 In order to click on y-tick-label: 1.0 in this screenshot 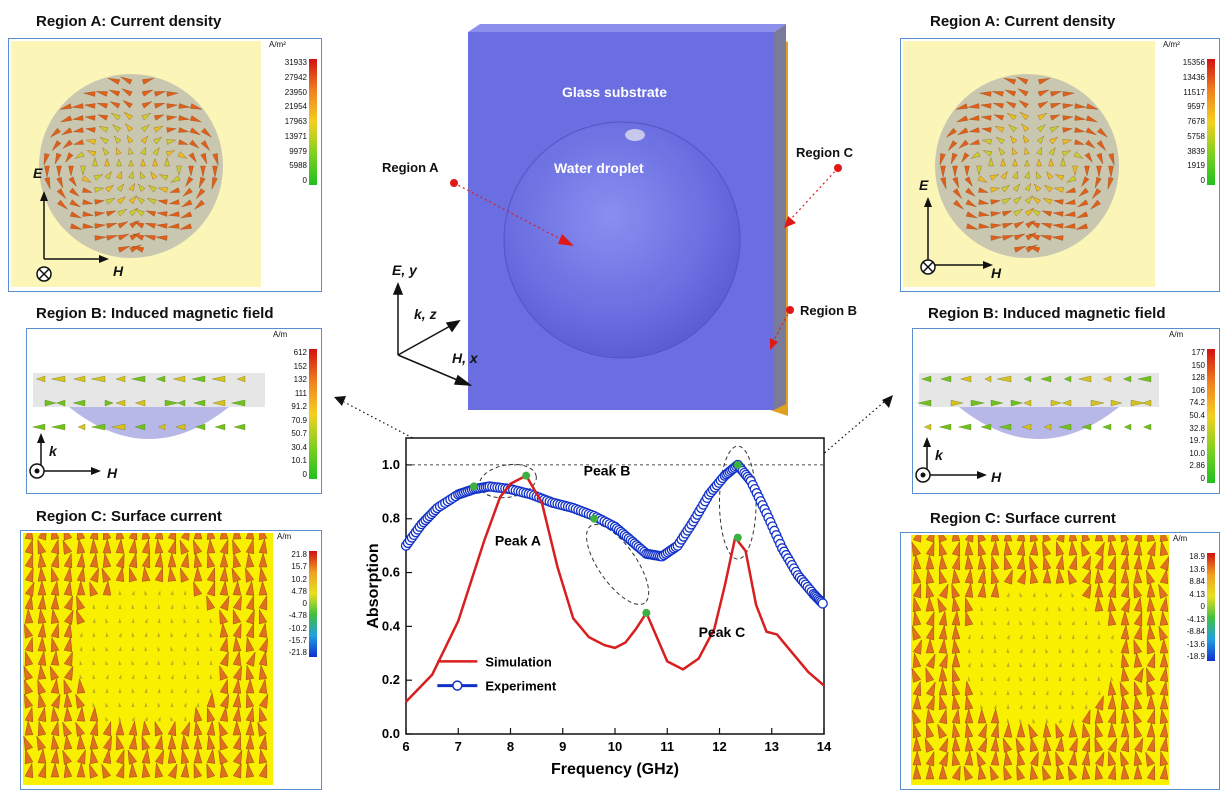, I will do `click(391, 464)`.